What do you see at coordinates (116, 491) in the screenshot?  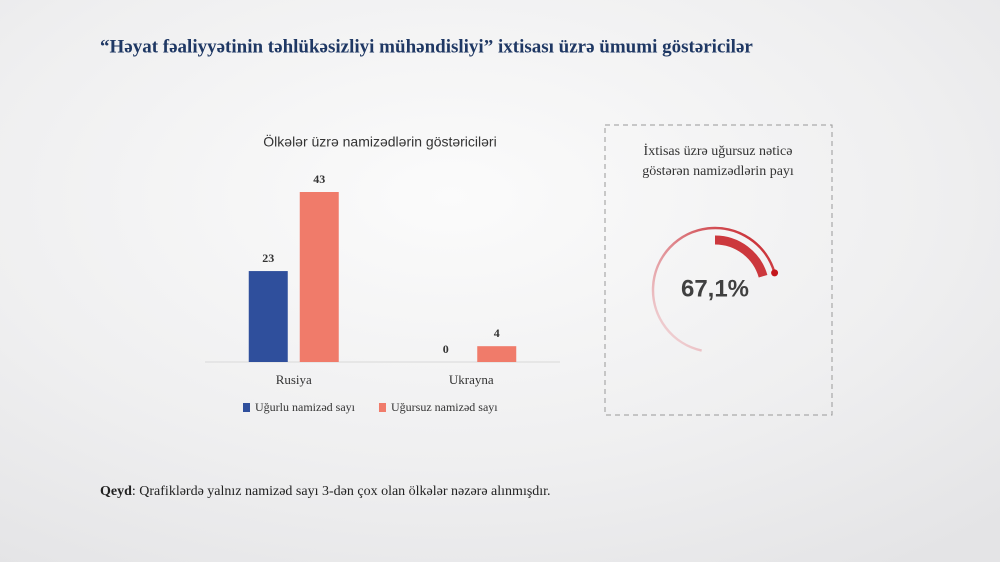 I see `note-label: Qeyd` at bounding box center [116, 491].